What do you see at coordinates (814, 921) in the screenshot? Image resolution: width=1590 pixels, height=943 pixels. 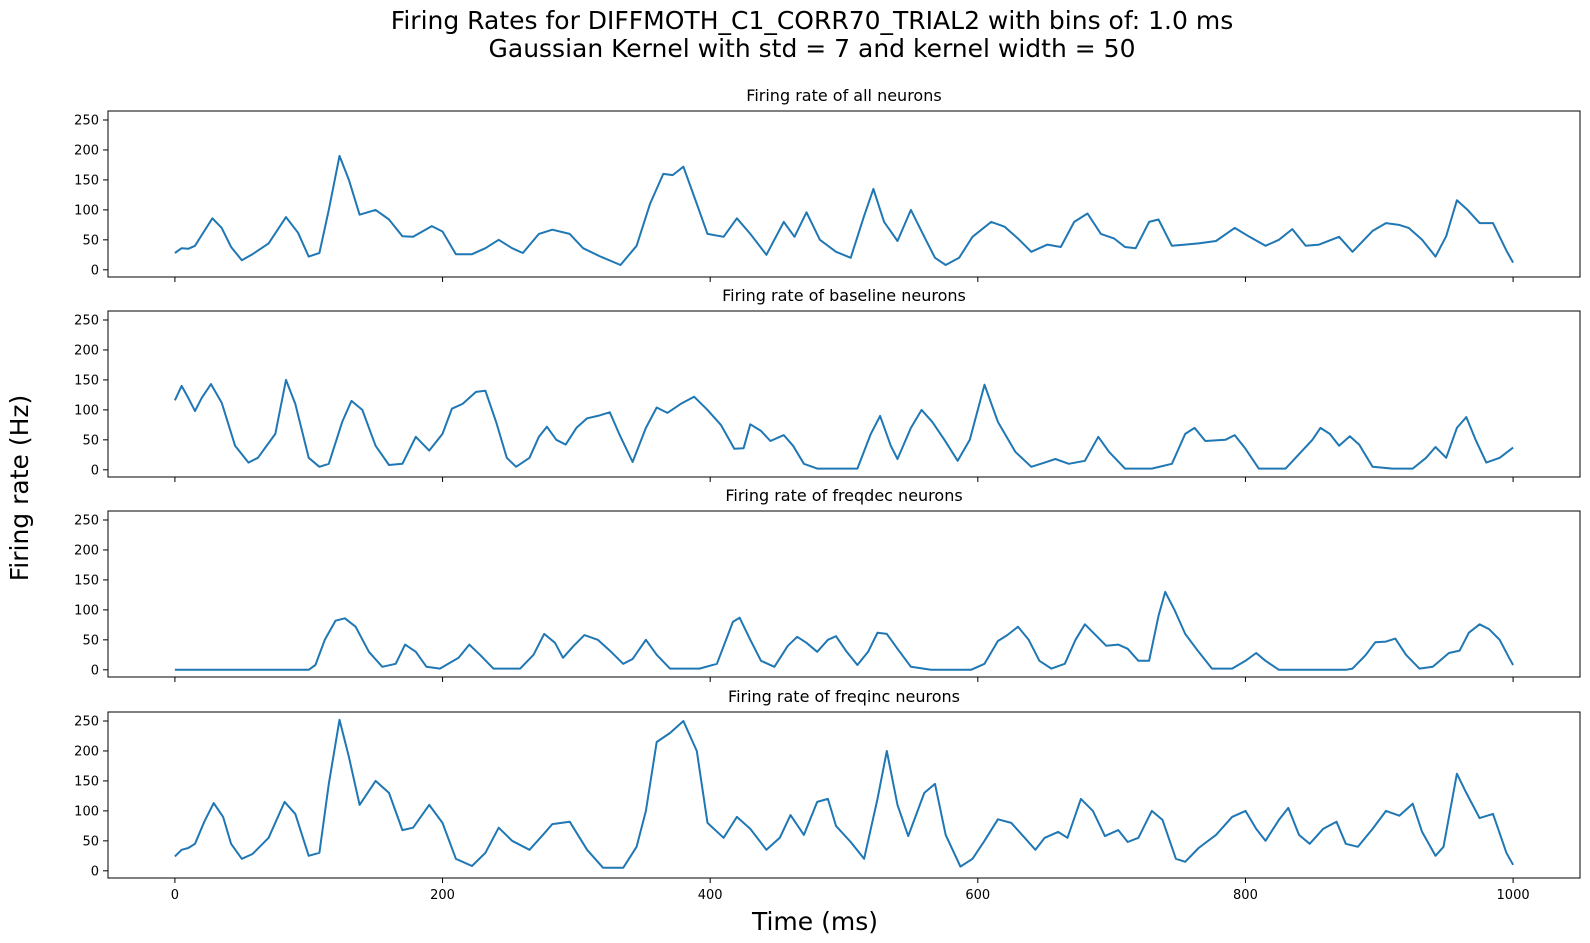 I see `x-axis-label: Time (ms)` at bounding box center [814, 921].